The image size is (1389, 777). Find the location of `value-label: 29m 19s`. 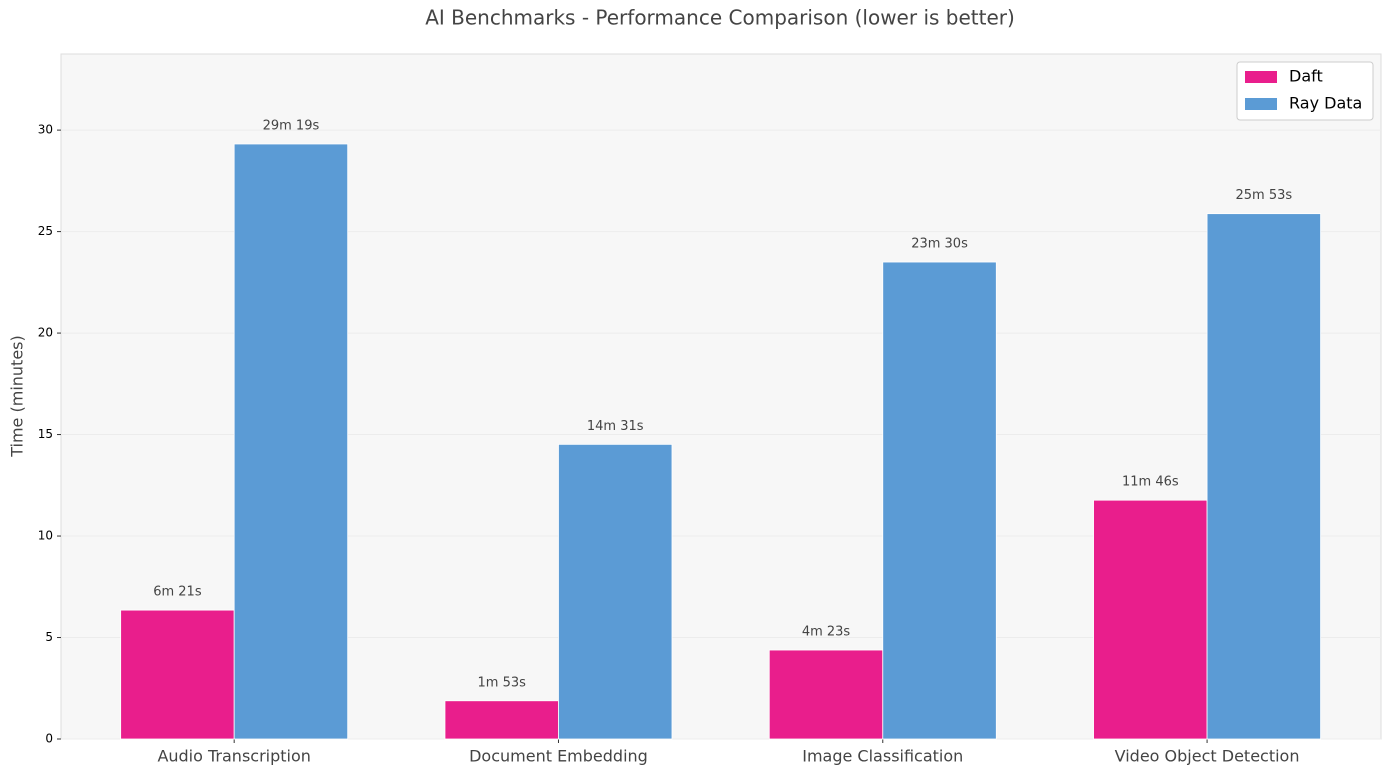

value-label: 29m 19s is located at coordinates (291, 125).